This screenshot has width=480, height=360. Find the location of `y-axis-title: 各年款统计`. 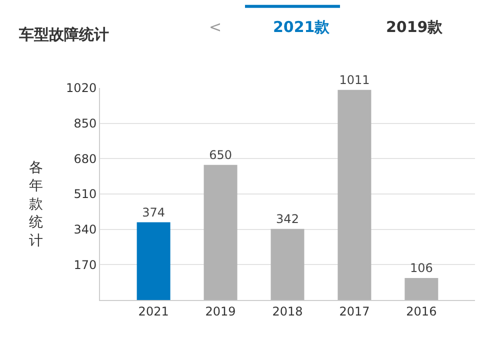

y-axis-title: 各年款统计 is located at coordinates (36, 204).